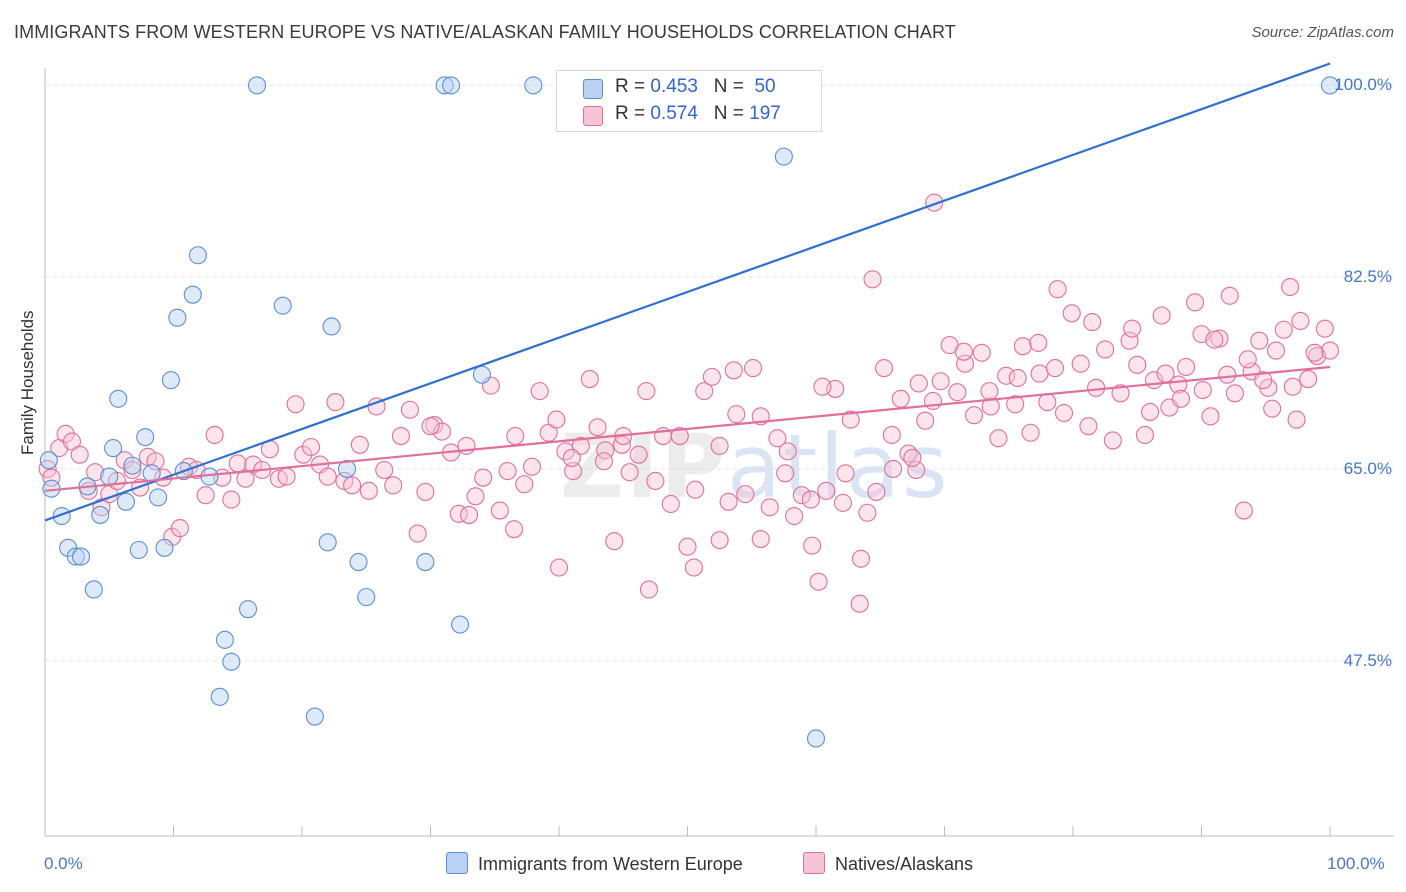 The width and height of the screenshot is (1406, 892). I want to click on stats-legend: R = 0.453 N = 50 R = 0.574 N = 197, so click(689, 101).